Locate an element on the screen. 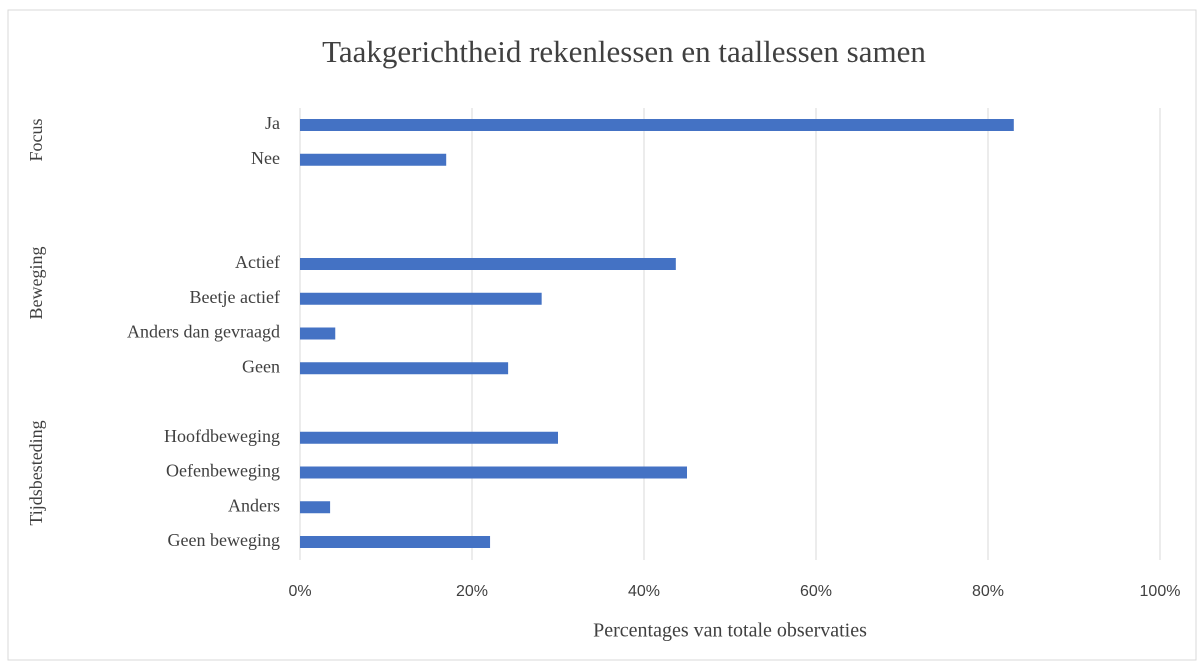  y-tick-label: Anders is located at coordinates (254, 505).